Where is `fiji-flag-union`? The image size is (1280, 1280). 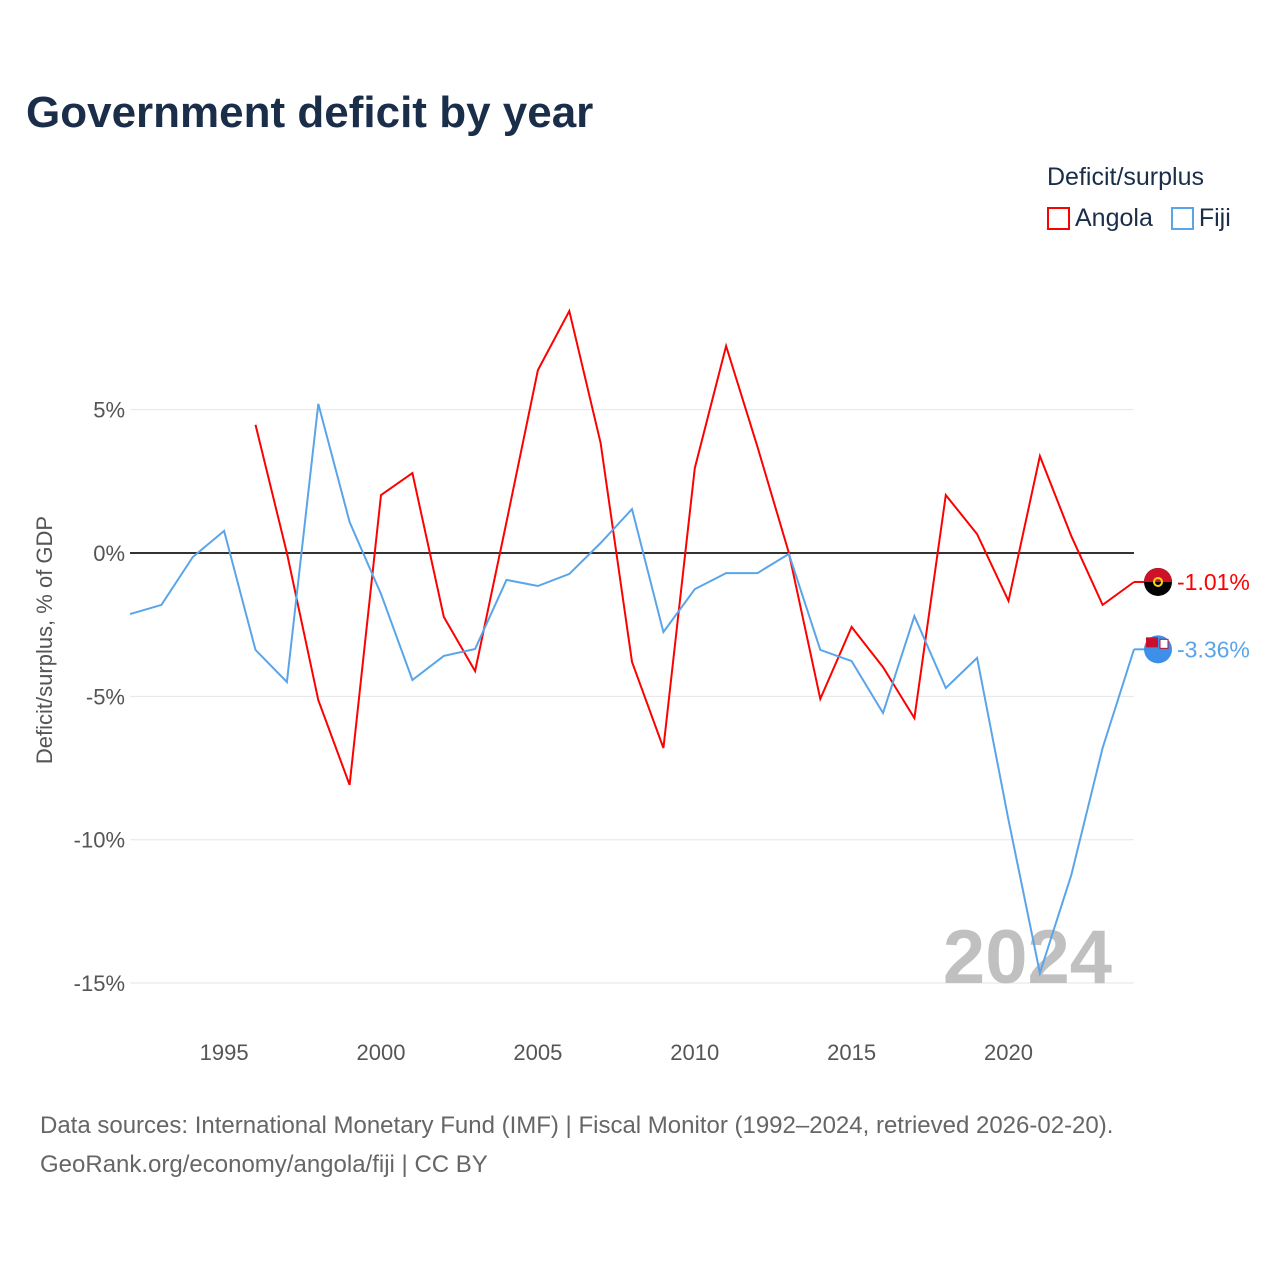 fiji-flag-union is located at coordinates (1152, 642).